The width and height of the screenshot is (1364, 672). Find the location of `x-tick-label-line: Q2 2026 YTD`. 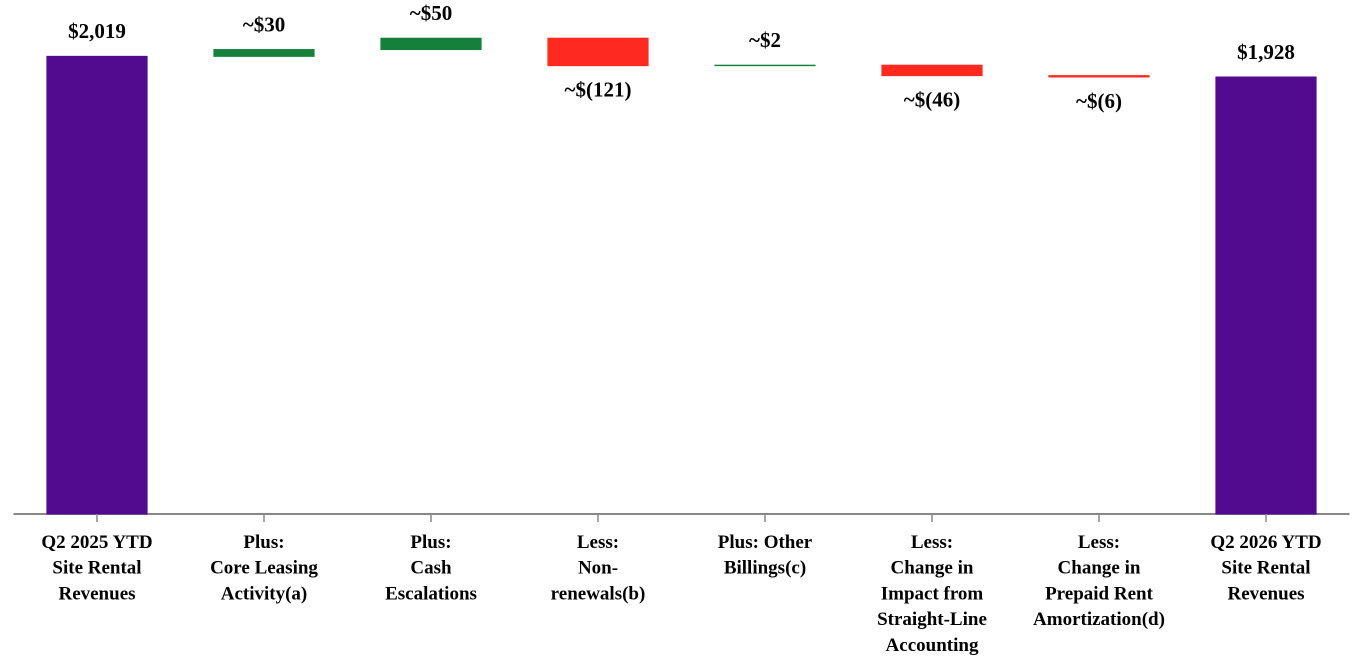

x-tick-label-line: Q2 2026 YTD is located at coordinates (1265, 542).